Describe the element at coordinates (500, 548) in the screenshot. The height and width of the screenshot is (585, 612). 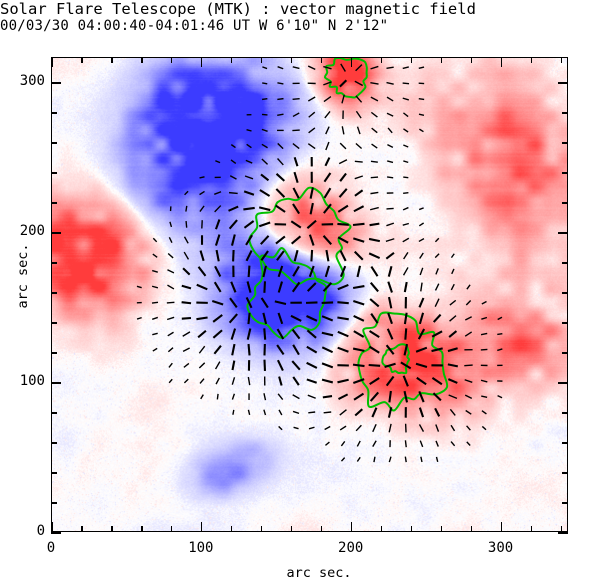
I see `tick-label: 300` at that location.